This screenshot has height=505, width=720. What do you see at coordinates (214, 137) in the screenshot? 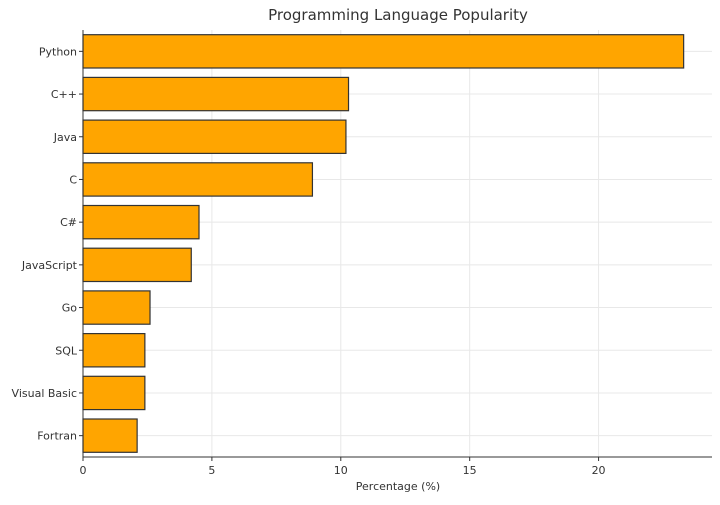
I see `bar-java` at bounding box center [214, 137].